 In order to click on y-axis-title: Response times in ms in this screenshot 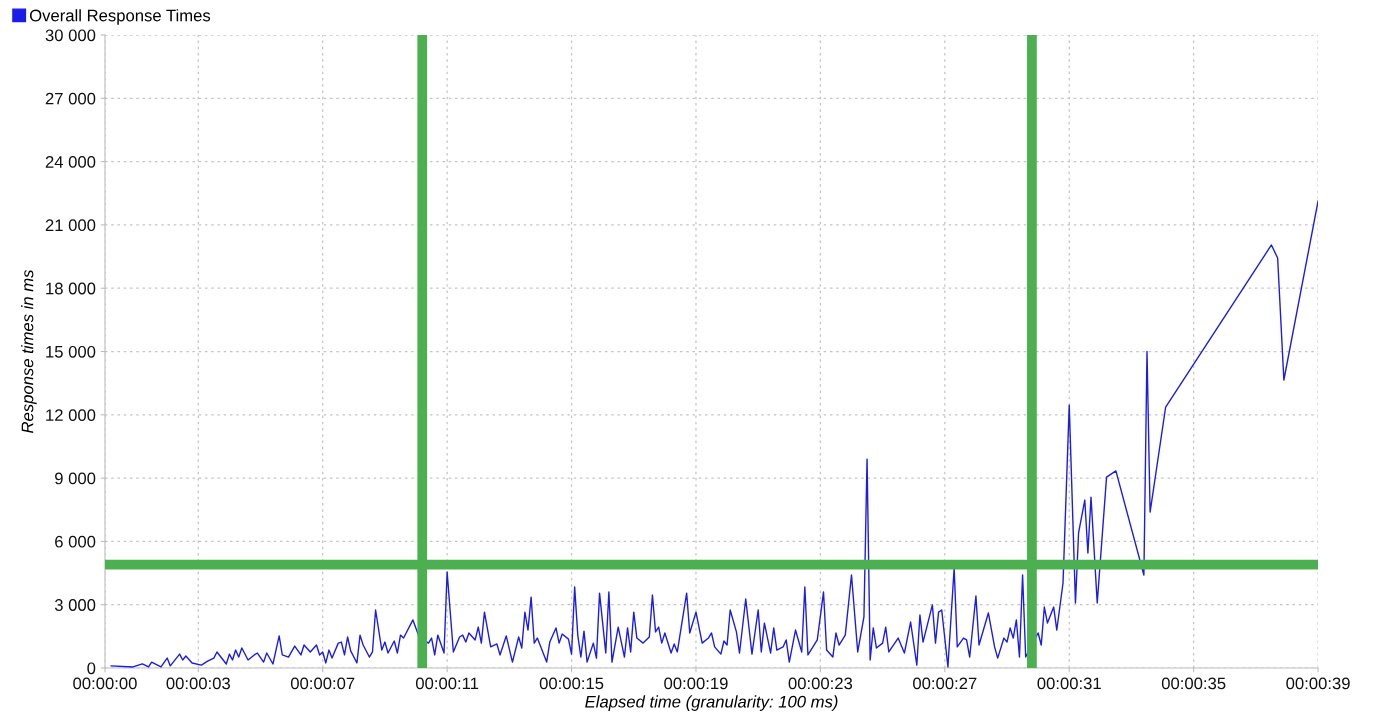, I will do `click(29, 351)`.